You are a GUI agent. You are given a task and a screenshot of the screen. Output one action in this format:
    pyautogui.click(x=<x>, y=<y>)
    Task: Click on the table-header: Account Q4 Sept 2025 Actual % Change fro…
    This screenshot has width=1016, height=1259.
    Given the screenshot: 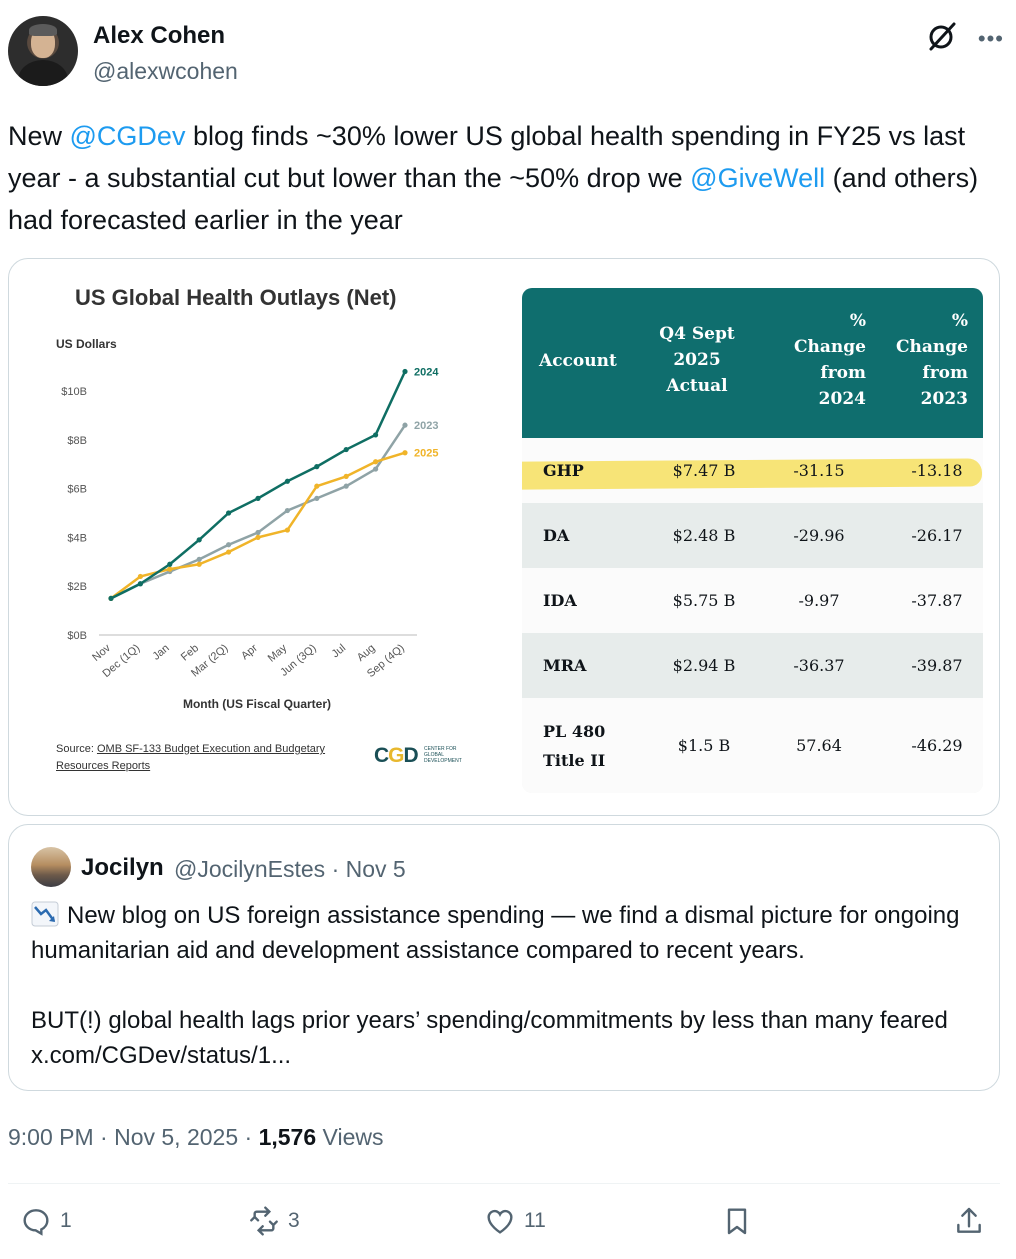 What is the action you would take?
    pyautogui.click(x=752, y=363)
    